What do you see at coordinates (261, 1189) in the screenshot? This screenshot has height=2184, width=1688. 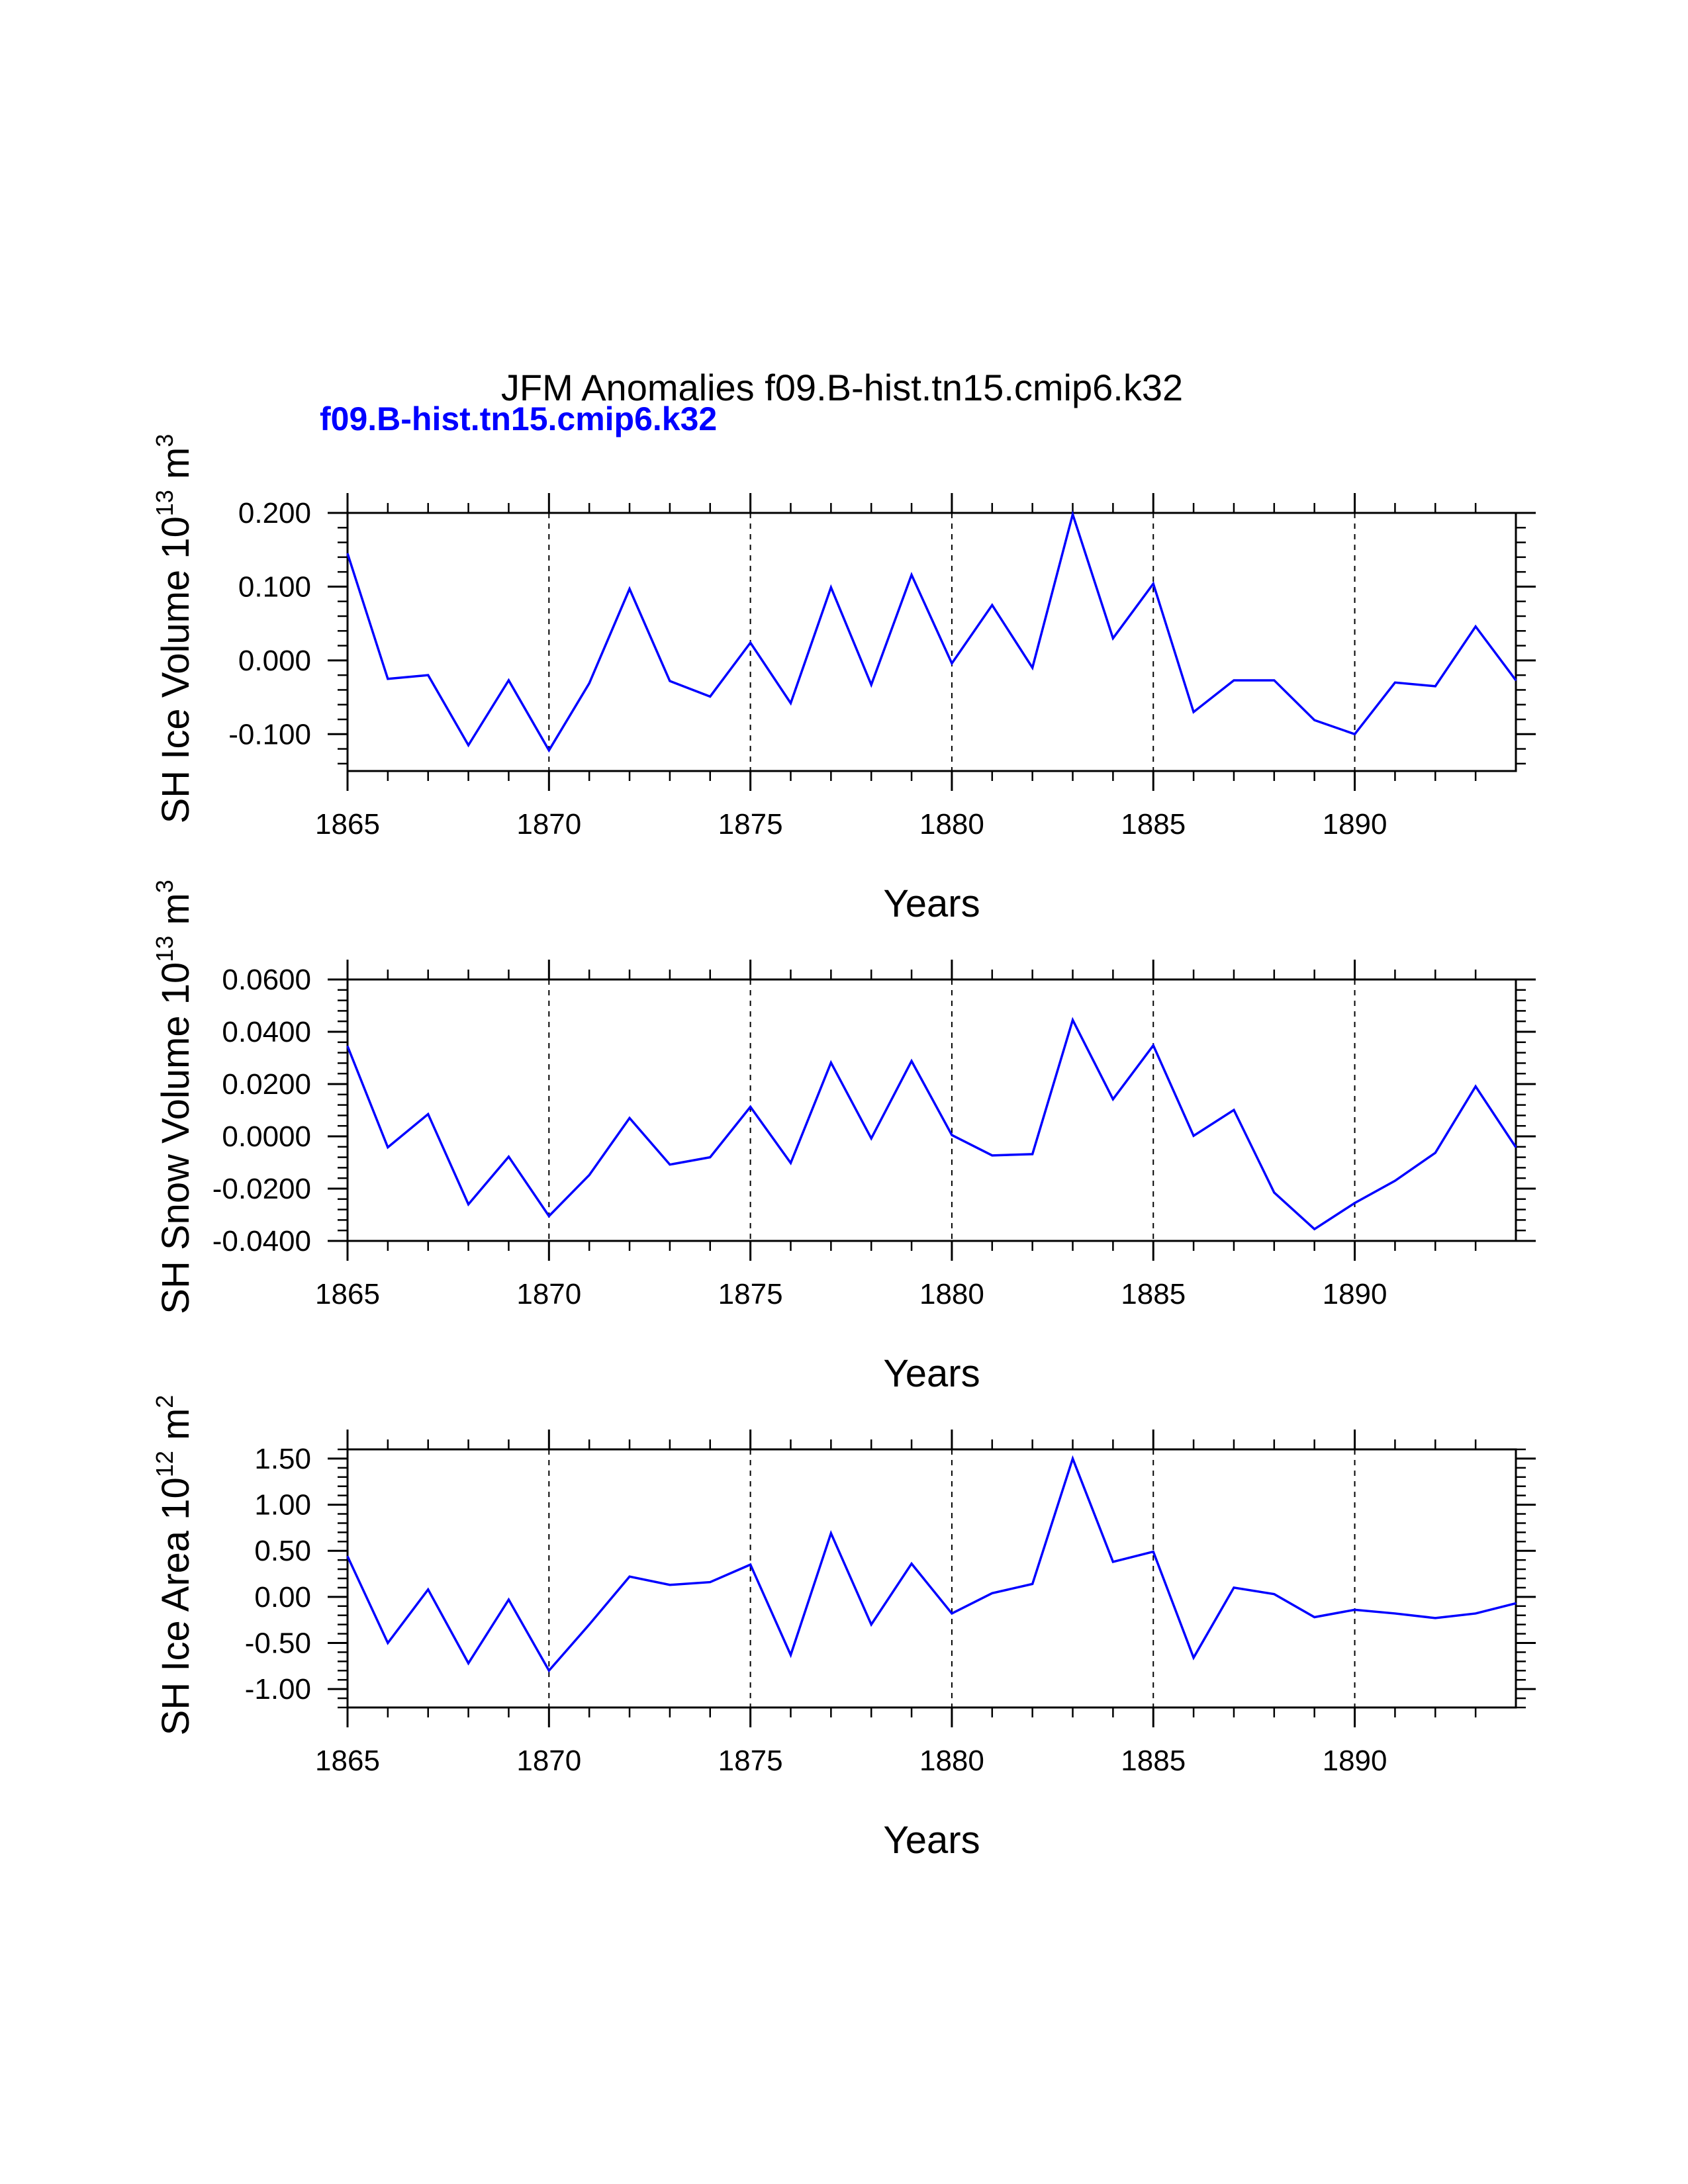 I see `y-tick-label: -0.0200` at bounding box center [261, 1189].